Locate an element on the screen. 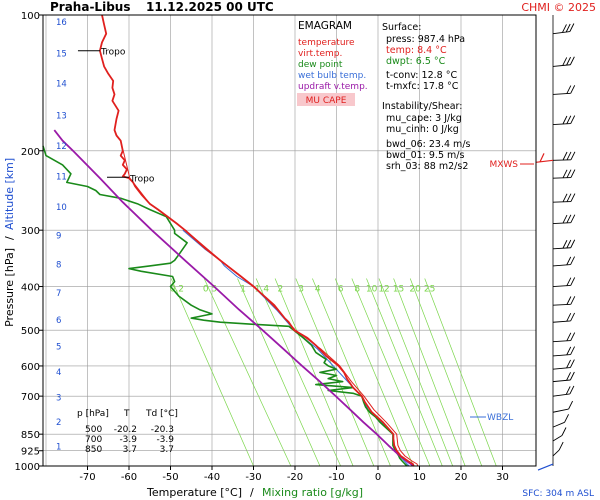 The width and height of the screenshot is (600, 500). x-axis-title-mixing: Mixing ratio [g/kg] is located at coordinates (312, 492).